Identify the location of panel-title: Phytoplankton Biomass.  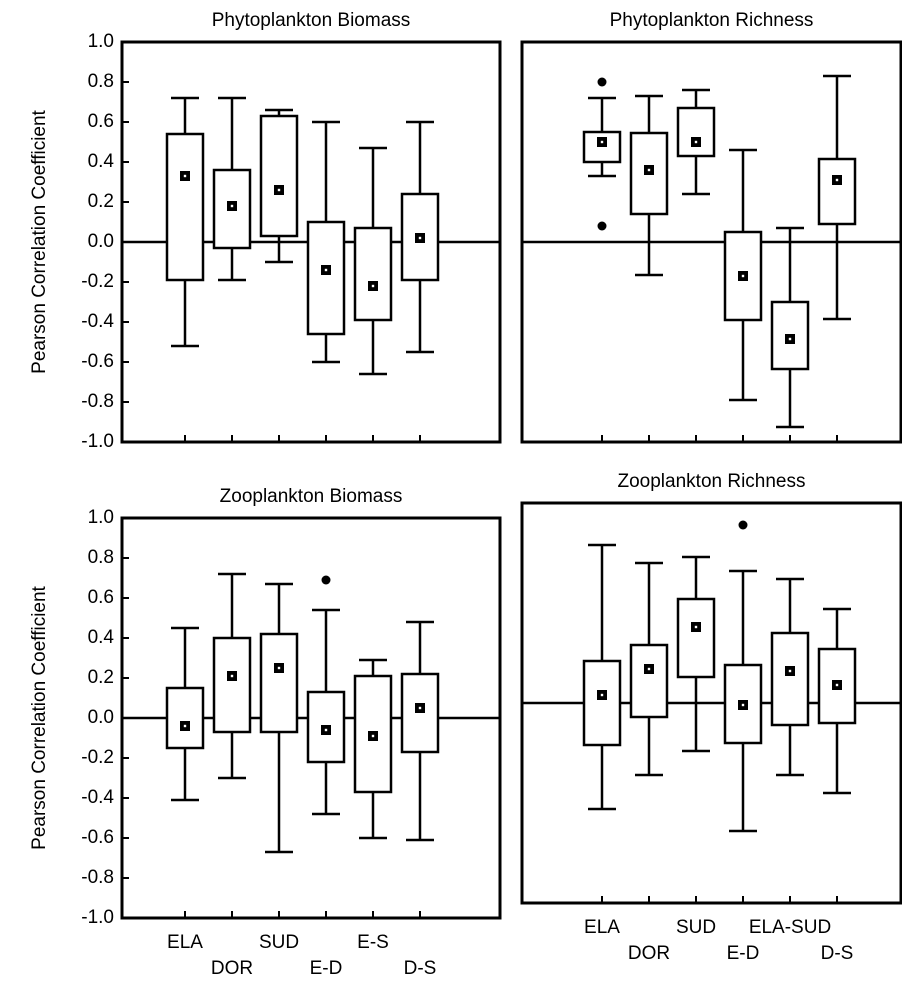
(311, 20).